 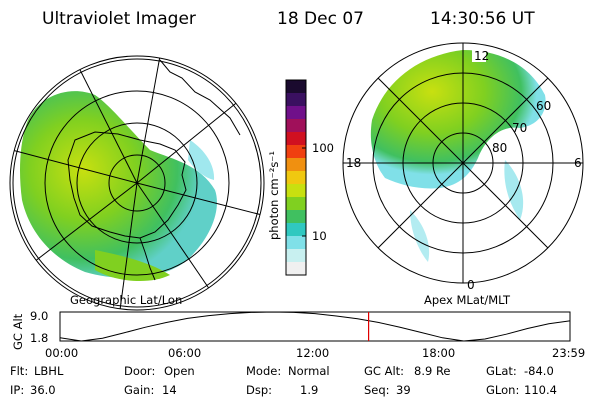 I want to click on altitude-xtick-0600: 06:00, so click(x=184, y=353).